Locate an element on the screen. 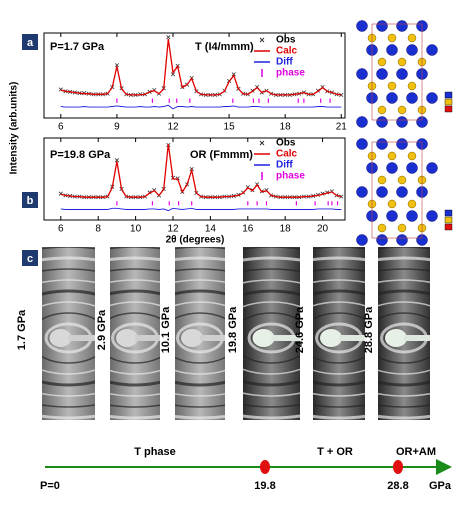 The width and height of the screenshot is (474, 513). x-tick-label: 18 is located at coordinates (286, 127).